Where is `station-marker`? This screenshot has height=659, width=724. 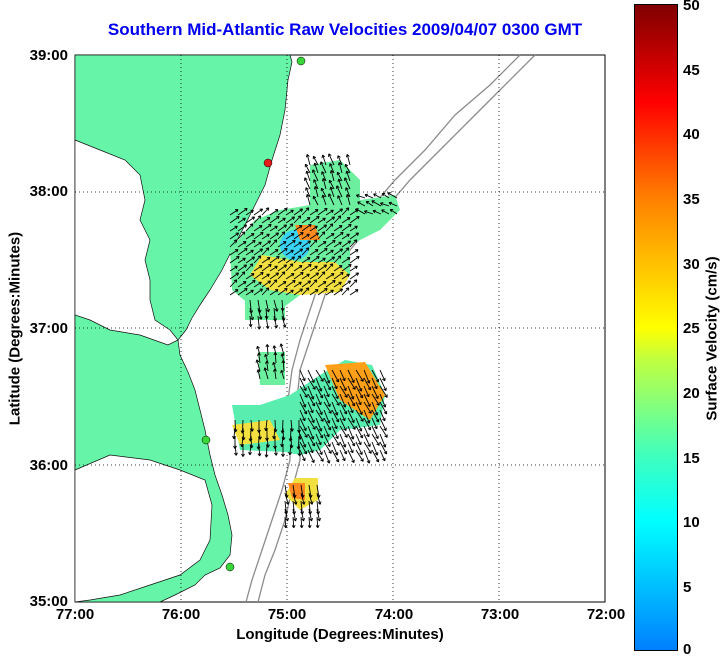
station-marker is located at coordinates (301, 61).